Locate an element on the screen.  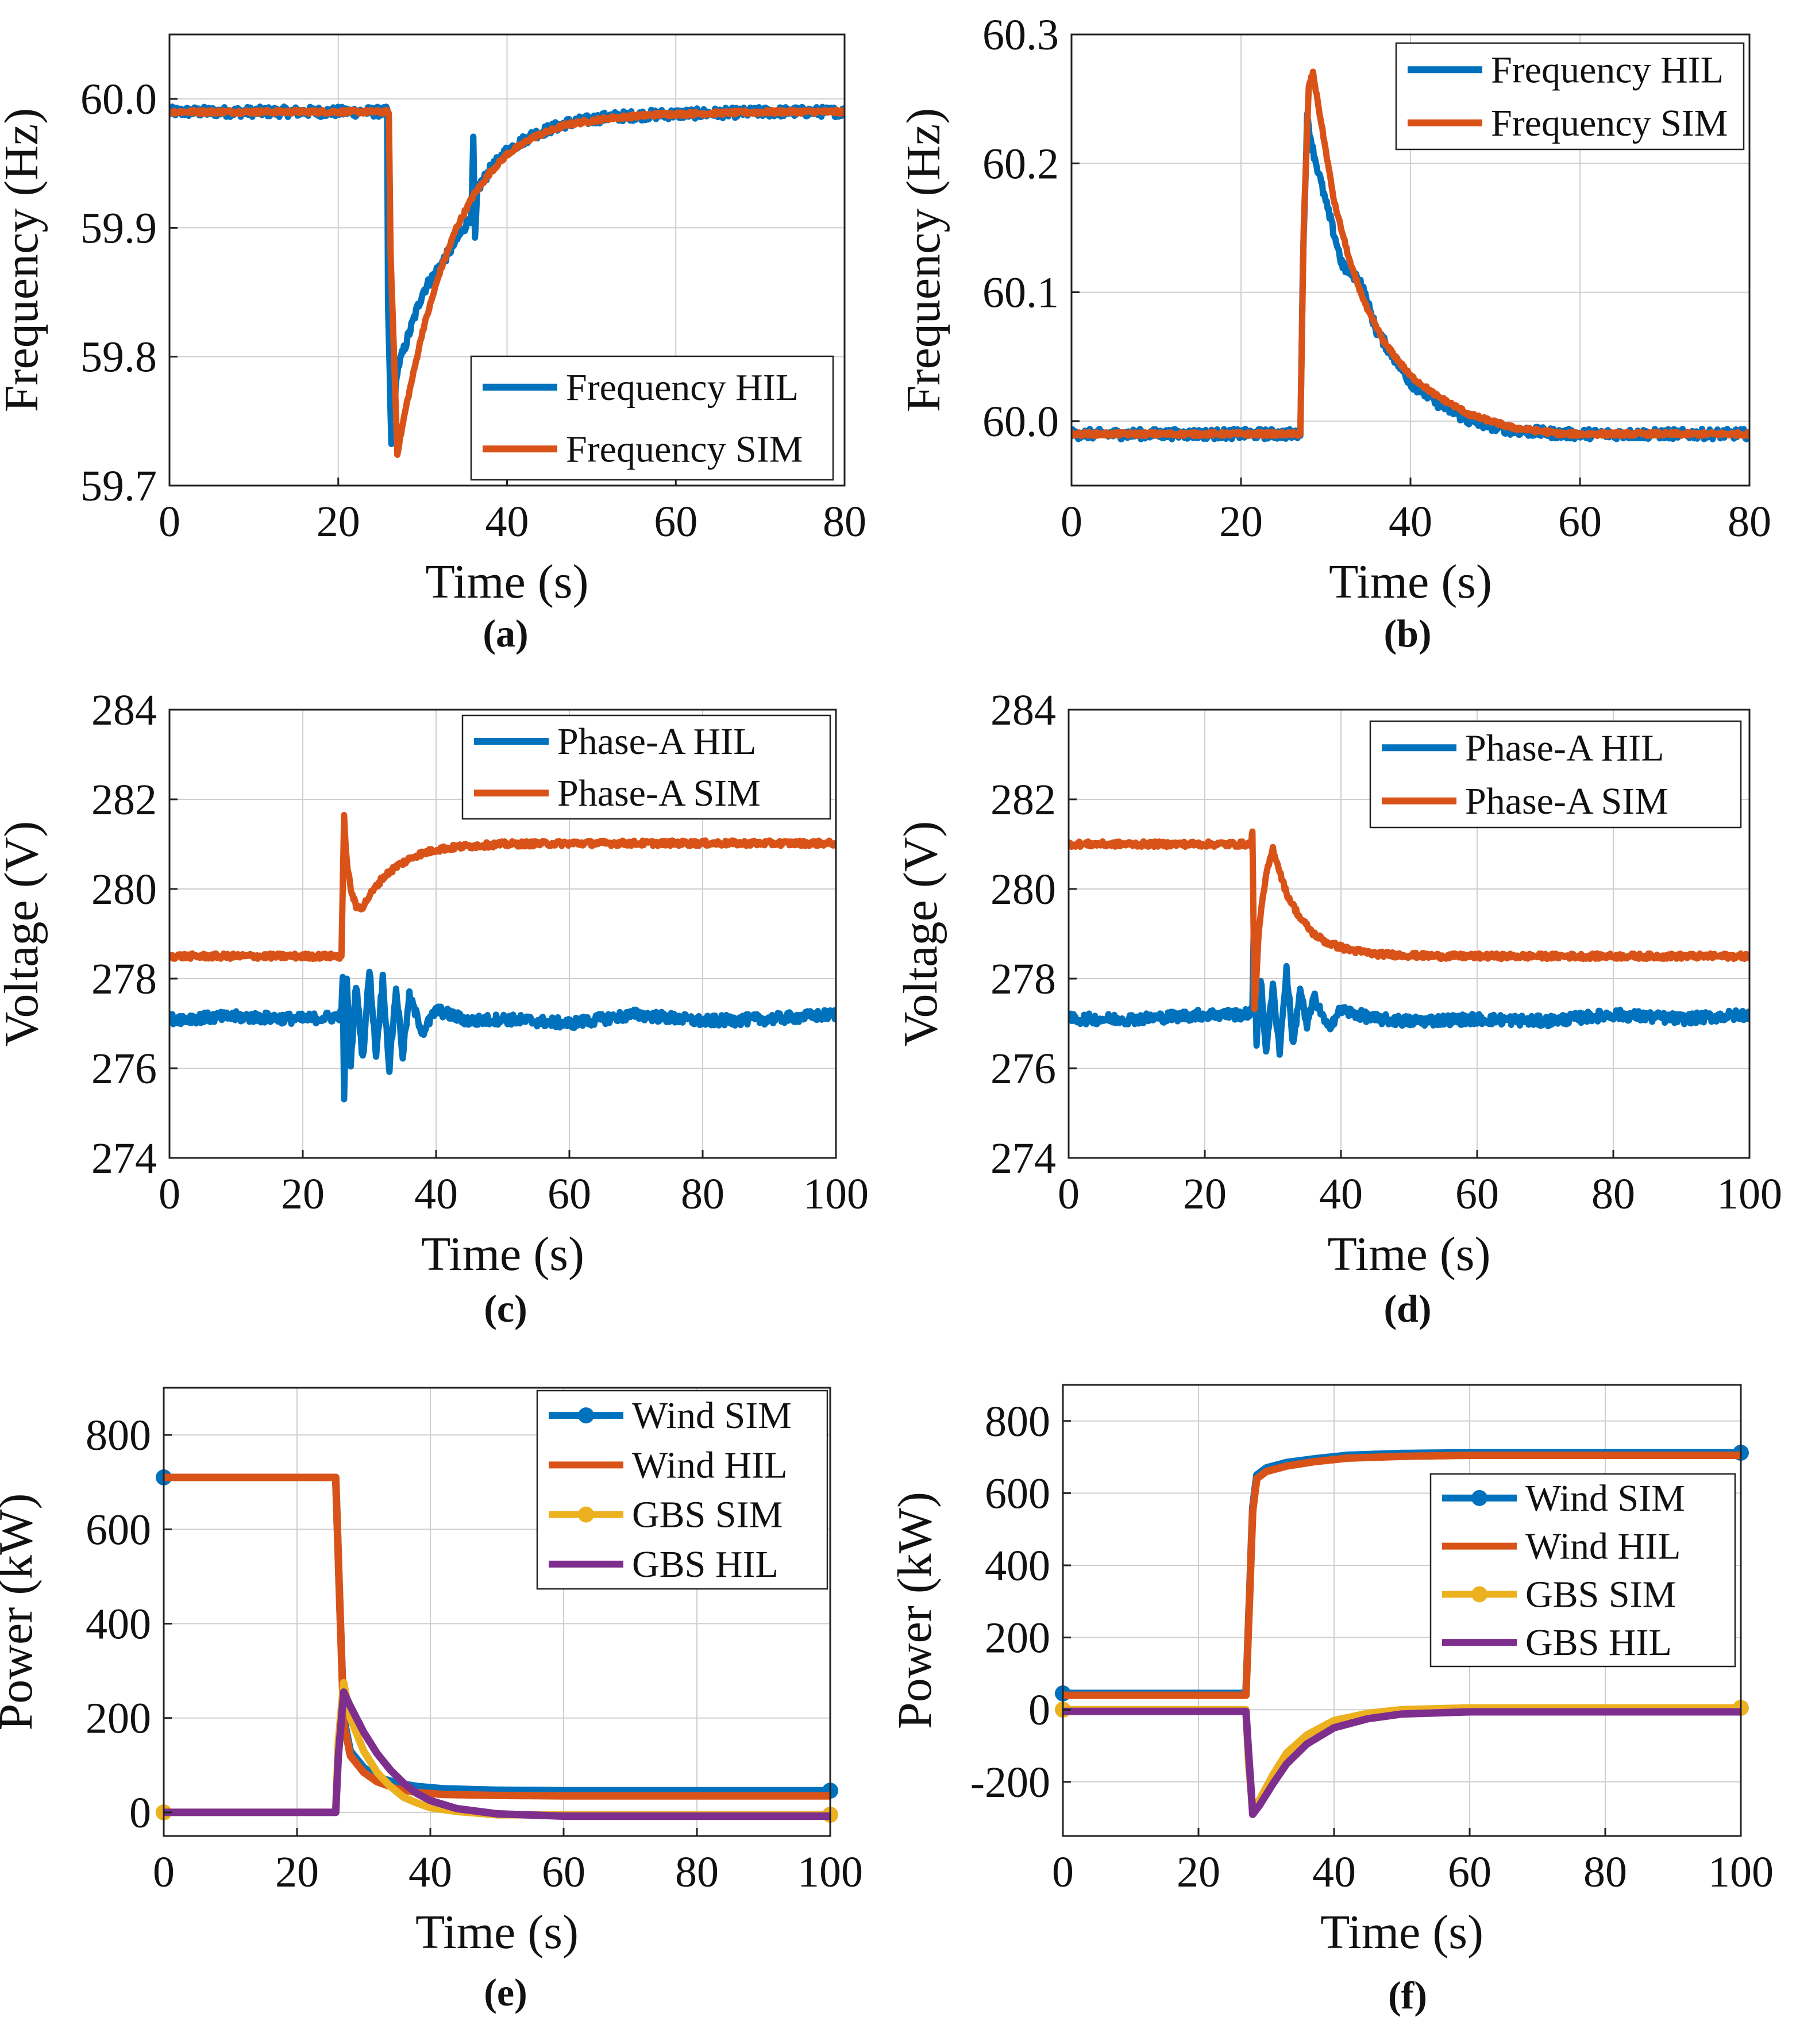
y-tick-label: 59.7 is located at coordinates (118, 486).